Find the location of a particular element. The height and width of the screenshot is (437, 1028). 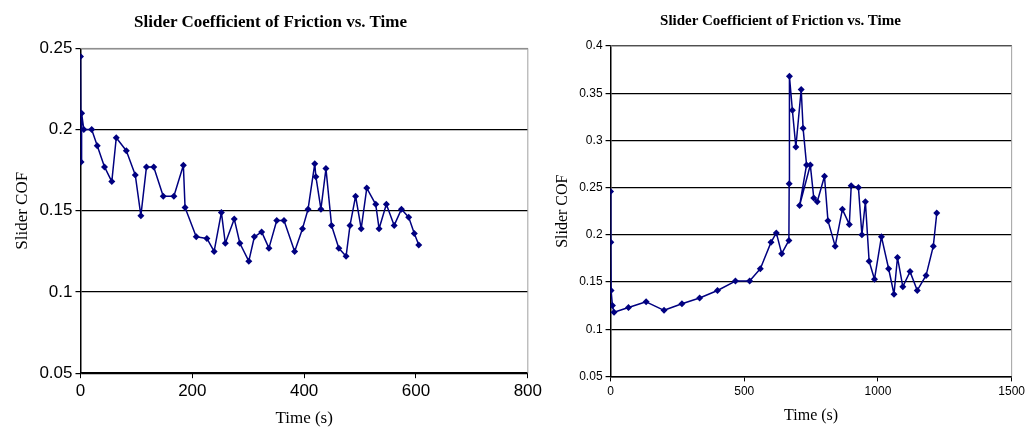

x-tick-label: 400 is located at coordinates (304, 391).